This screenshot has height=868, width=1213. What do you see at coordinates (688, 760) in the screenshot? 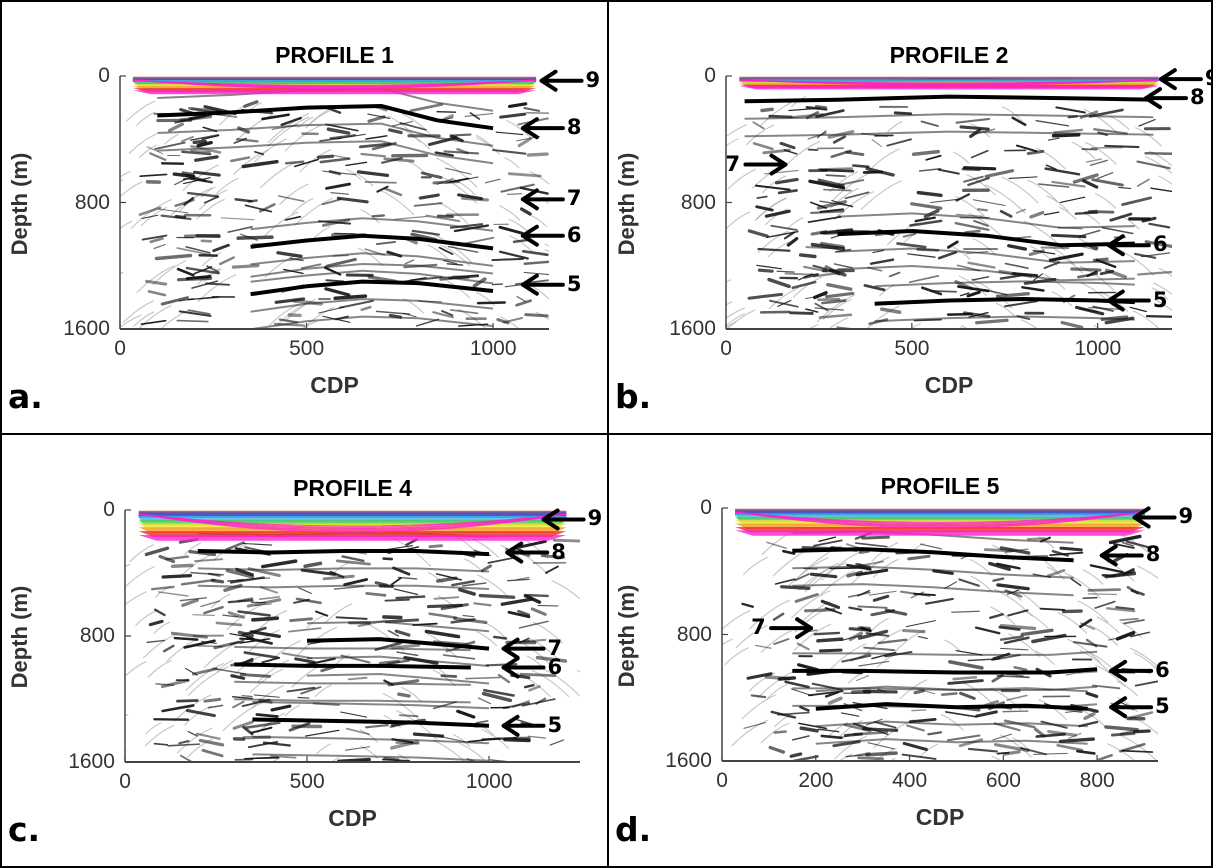
I see `y-tick-label: 1600` at bounding box center [688, 760].